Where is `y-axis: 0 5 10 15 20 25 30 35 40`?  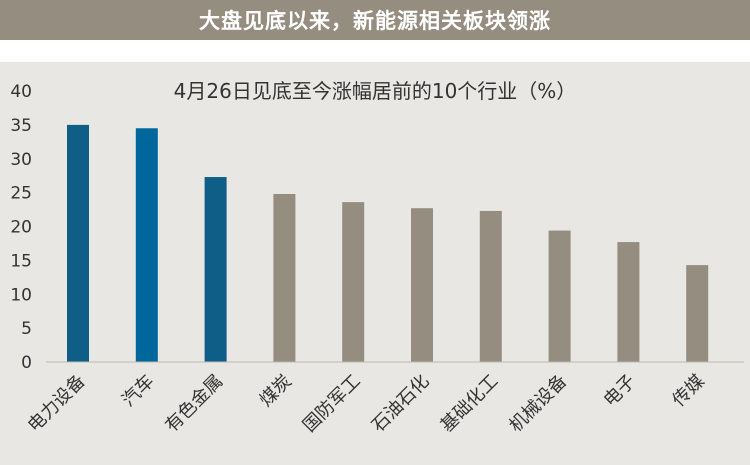 y-axis: 0 5 10 15 20 25 30 35 40 is located at coordinates (21, 227).